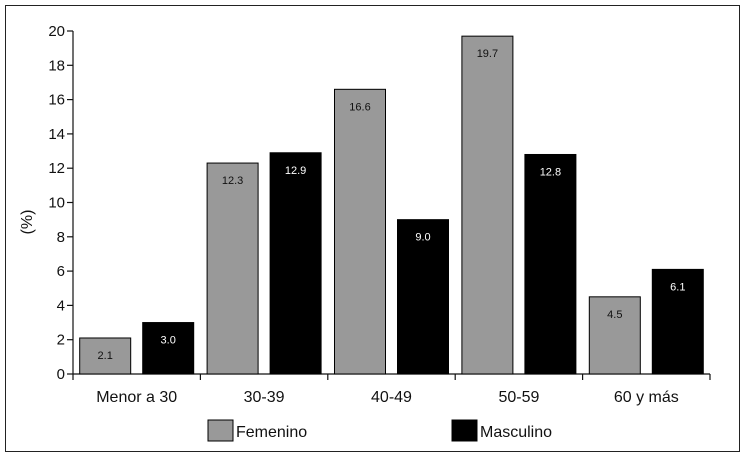 Image resolution: width=747 pixels, height=458 pixels. What do you see at coordinates (359, 107) in the screenshot?
I see `data-label: 16.6` at bounding box center [359, 107].